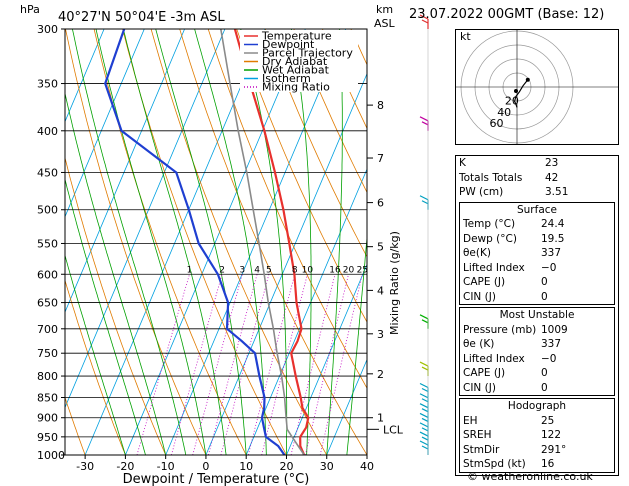 The image size is (629, 486). I want to click on mixing-ratio-label: 10, so click(308, 270).